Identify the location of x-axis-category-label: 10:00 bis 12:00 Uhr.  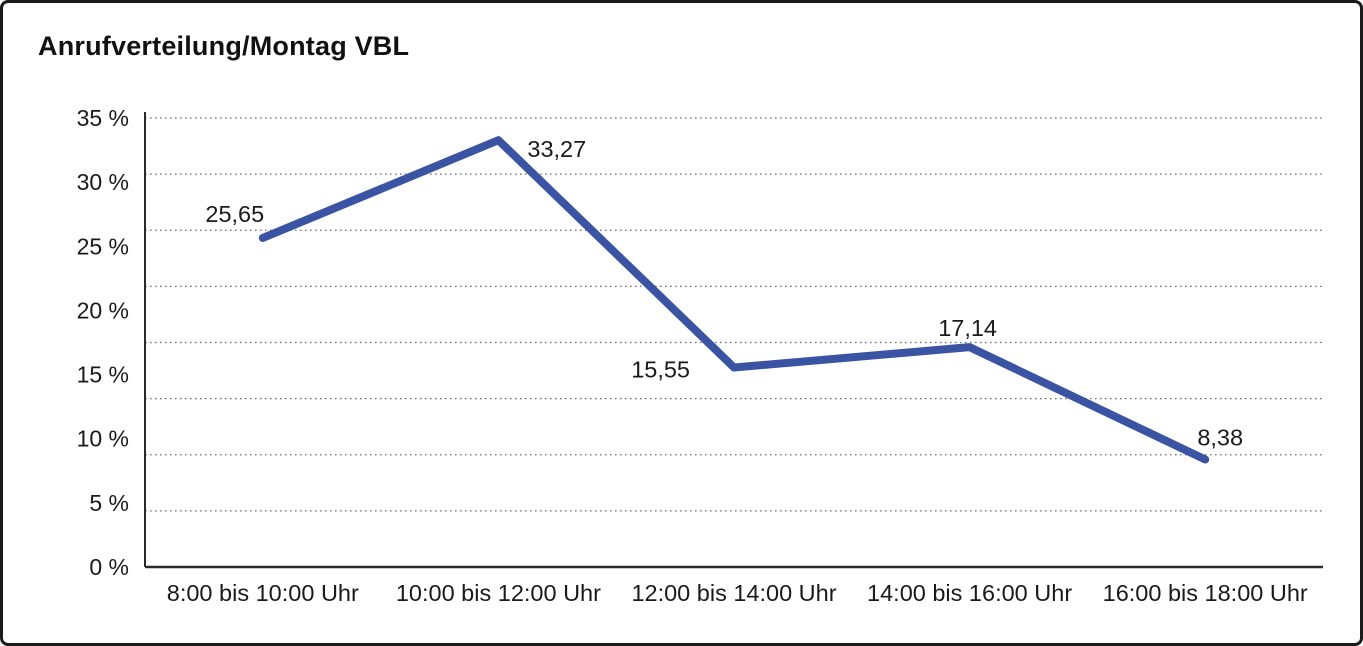
(498, 593).